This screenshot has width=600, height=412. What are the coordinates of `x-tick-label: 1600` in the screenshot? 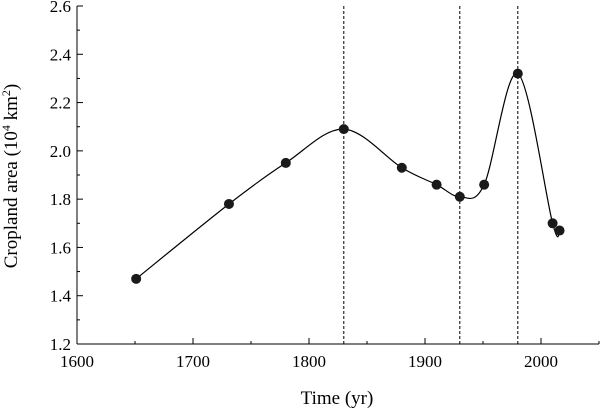 It's located at (77, 361).